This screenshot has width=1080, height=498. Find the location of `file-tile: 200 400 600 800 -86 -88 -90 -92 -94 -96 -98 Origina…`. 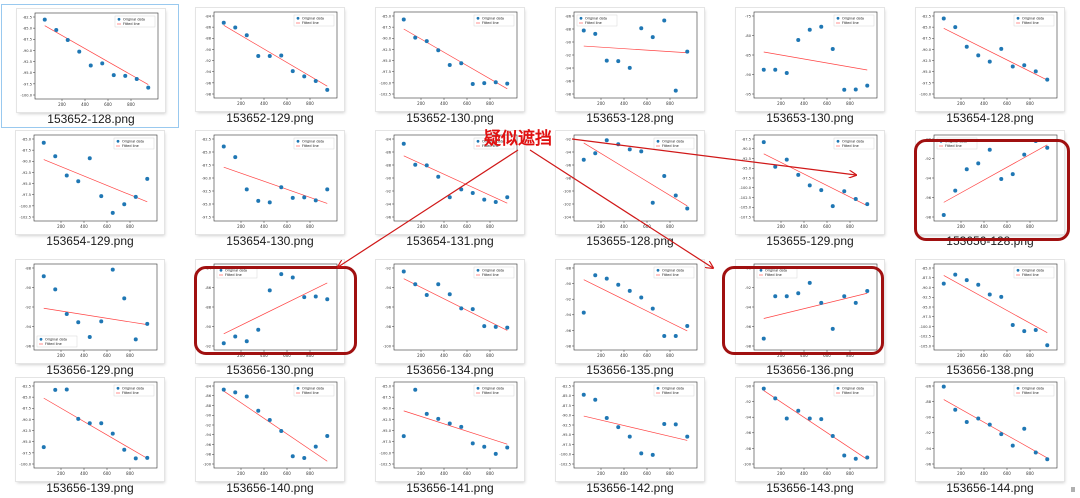

file-tile: 200 400 600 800 -86 -88 -90 -92 -94 -96 -98 Origina… is located at coordinates (630, 66).